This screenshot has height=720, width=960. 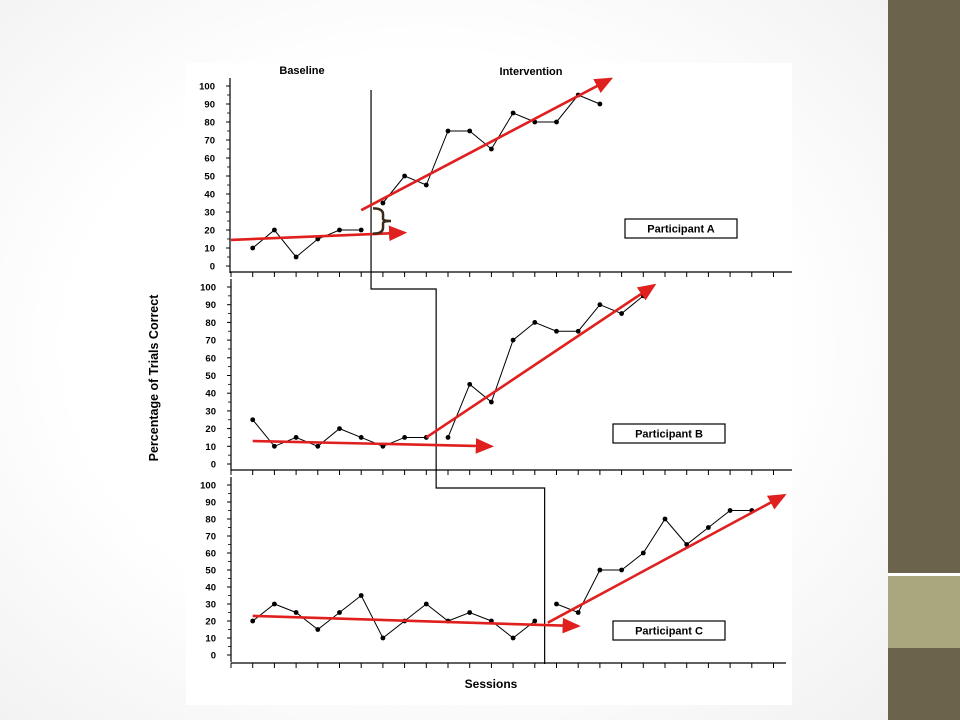 I want to click on x-axis-label: Sessions, so click(x=491, y=684).